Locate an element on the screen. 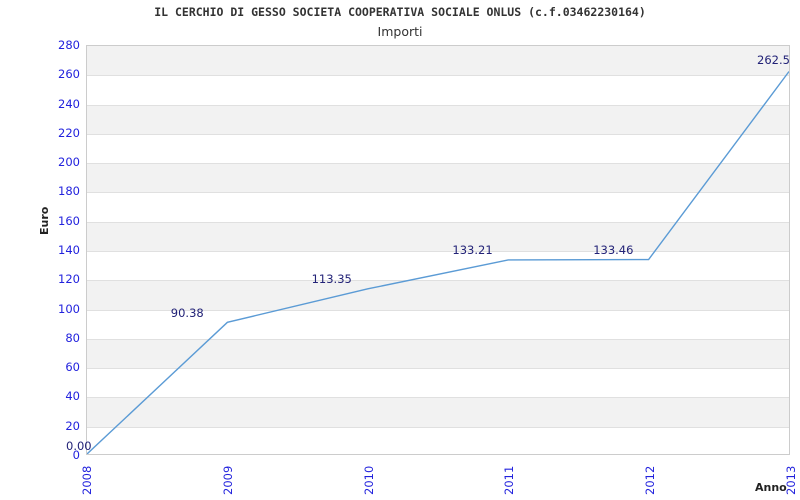  y-axis-tick-label: 40 is located at coordinates (72, 396).